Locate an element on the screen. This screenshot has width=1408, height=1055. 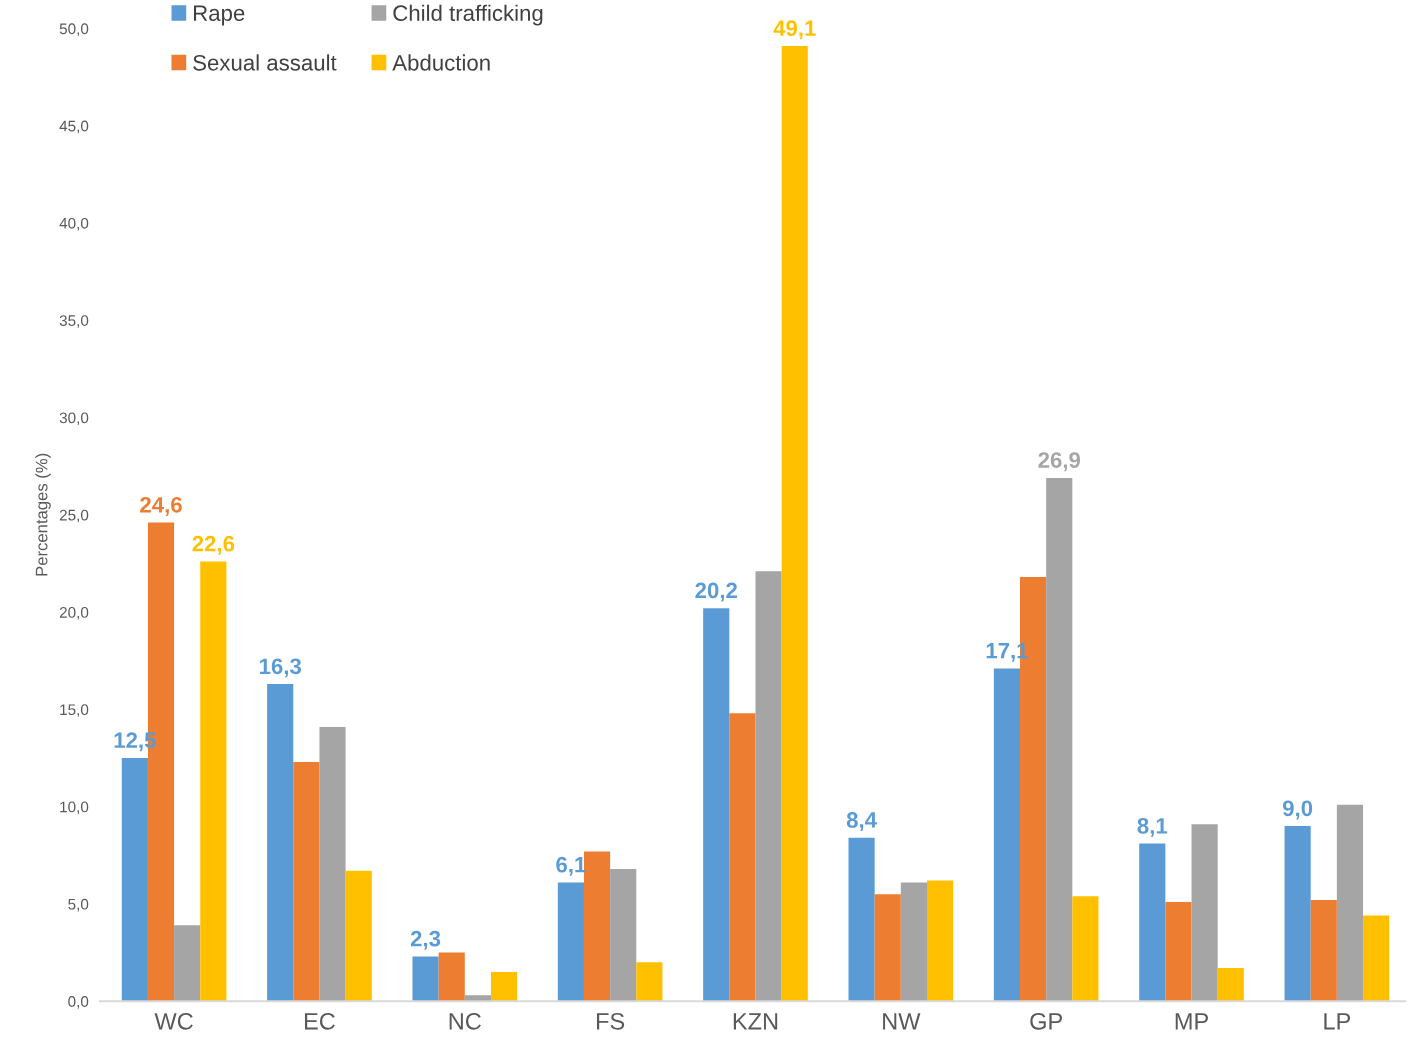
y-axis-title: Percentages (%) is located at coordinates (43, 514).